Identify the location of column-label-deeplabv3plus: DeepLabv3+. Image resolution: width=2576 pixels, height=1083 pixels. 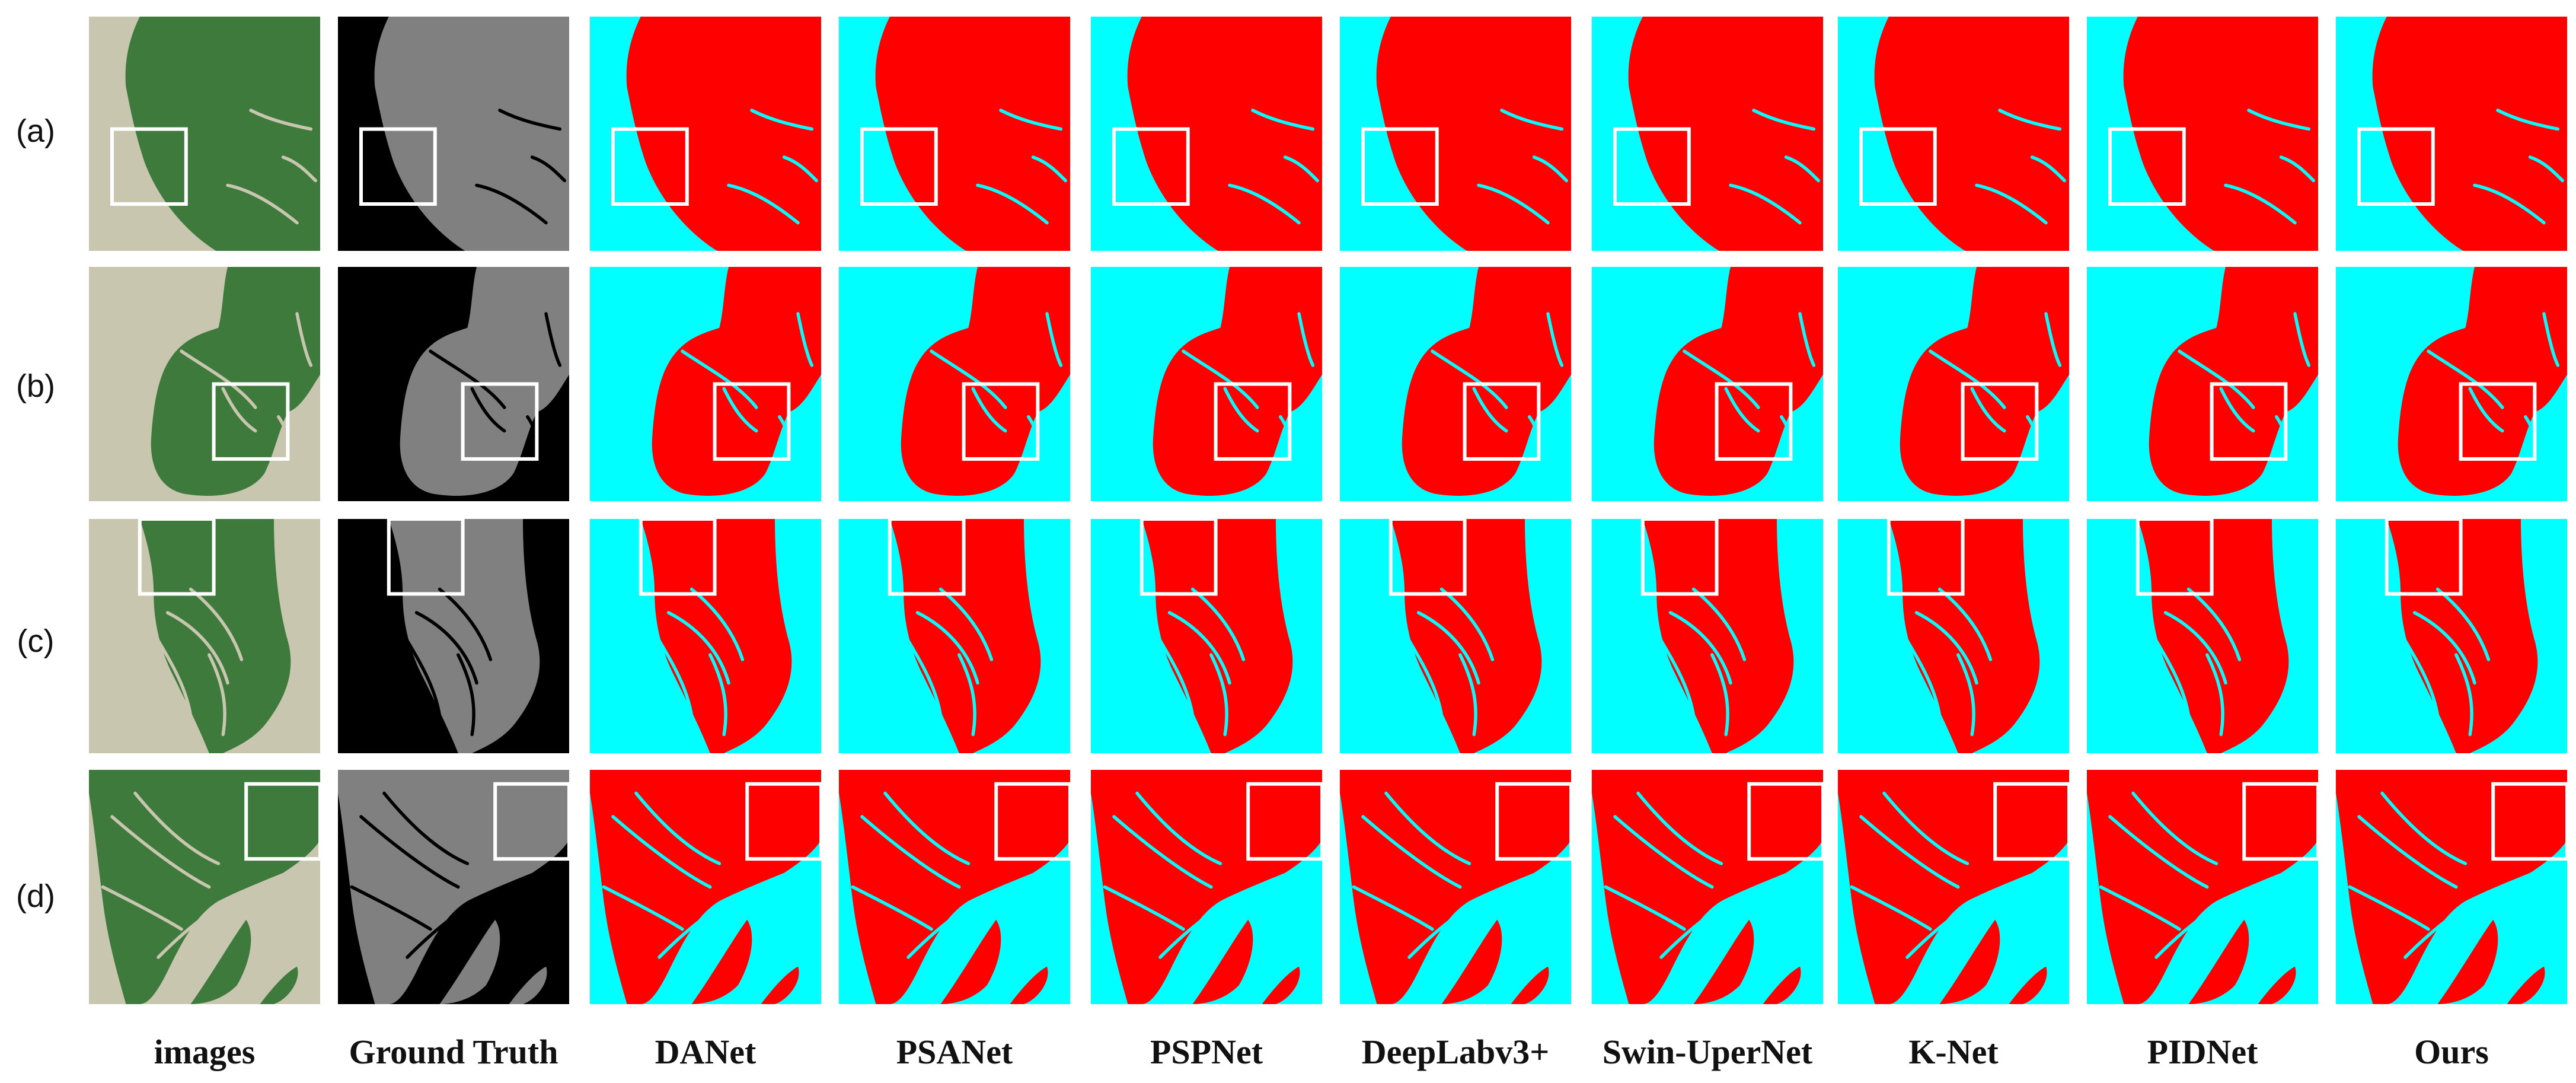
(1455, 1052).